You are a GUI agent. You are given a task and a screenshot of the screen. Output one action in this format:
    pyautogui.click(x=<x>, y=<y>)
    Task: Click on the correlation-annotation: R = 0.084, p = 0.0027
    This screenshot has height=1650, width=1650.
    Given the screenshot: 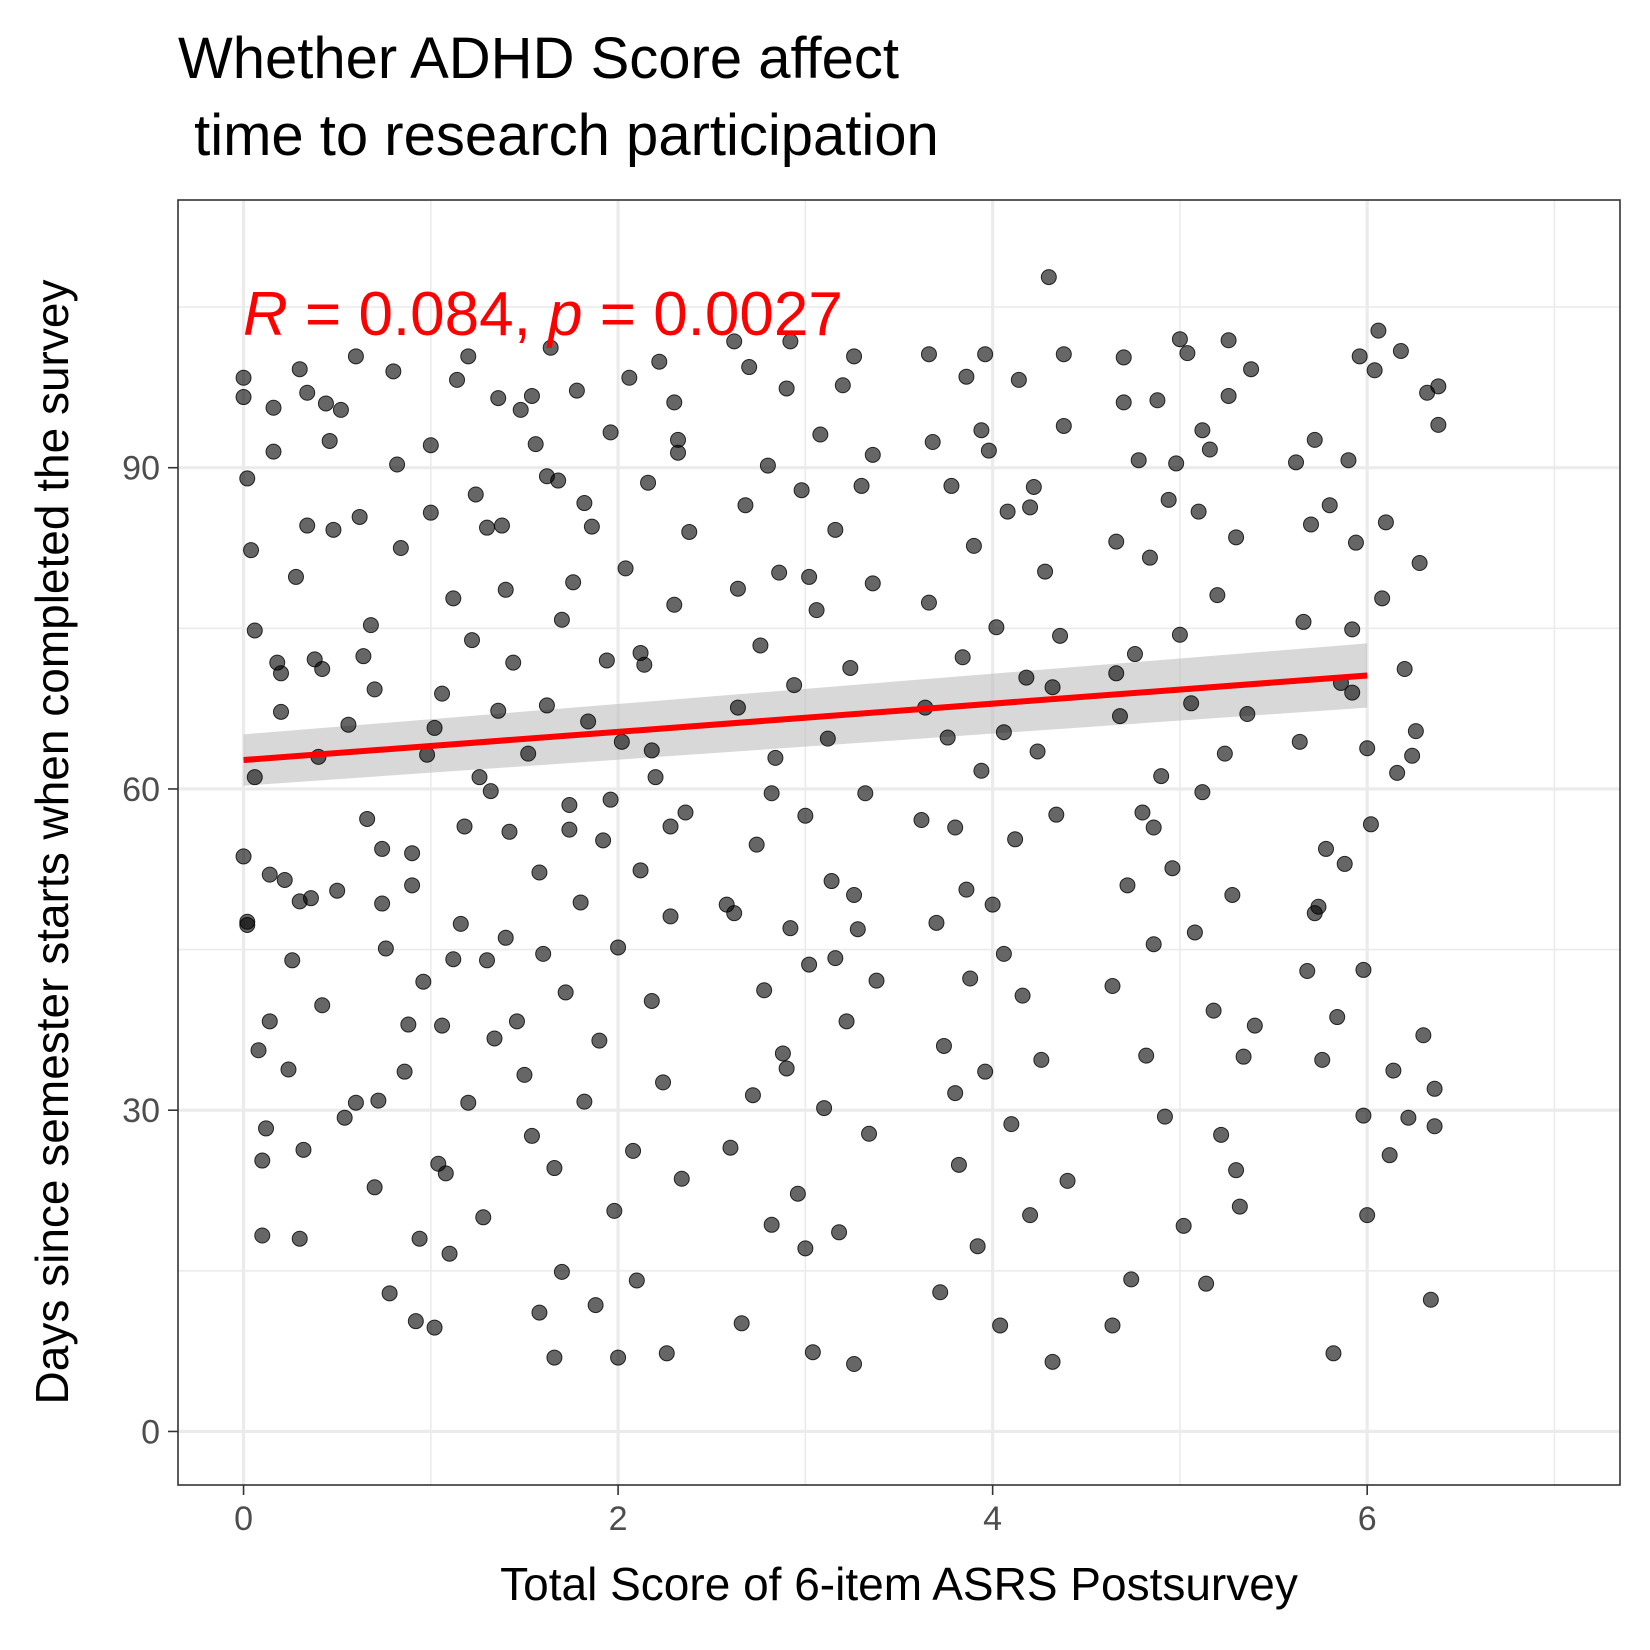 What is the action you would take?
    pyautogui.click(x=543, y=314)
    